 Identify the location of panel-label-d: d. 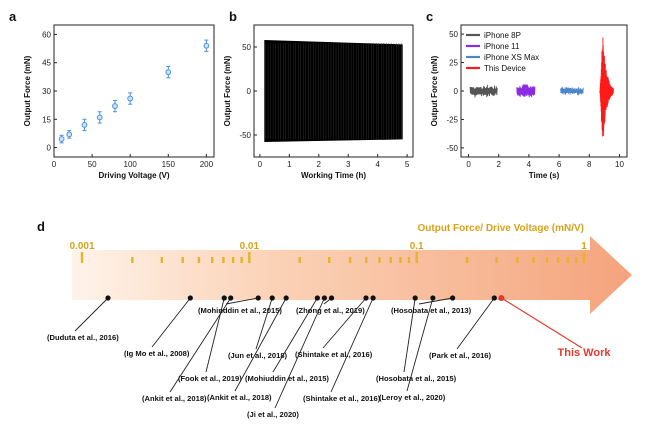
(41, 226).